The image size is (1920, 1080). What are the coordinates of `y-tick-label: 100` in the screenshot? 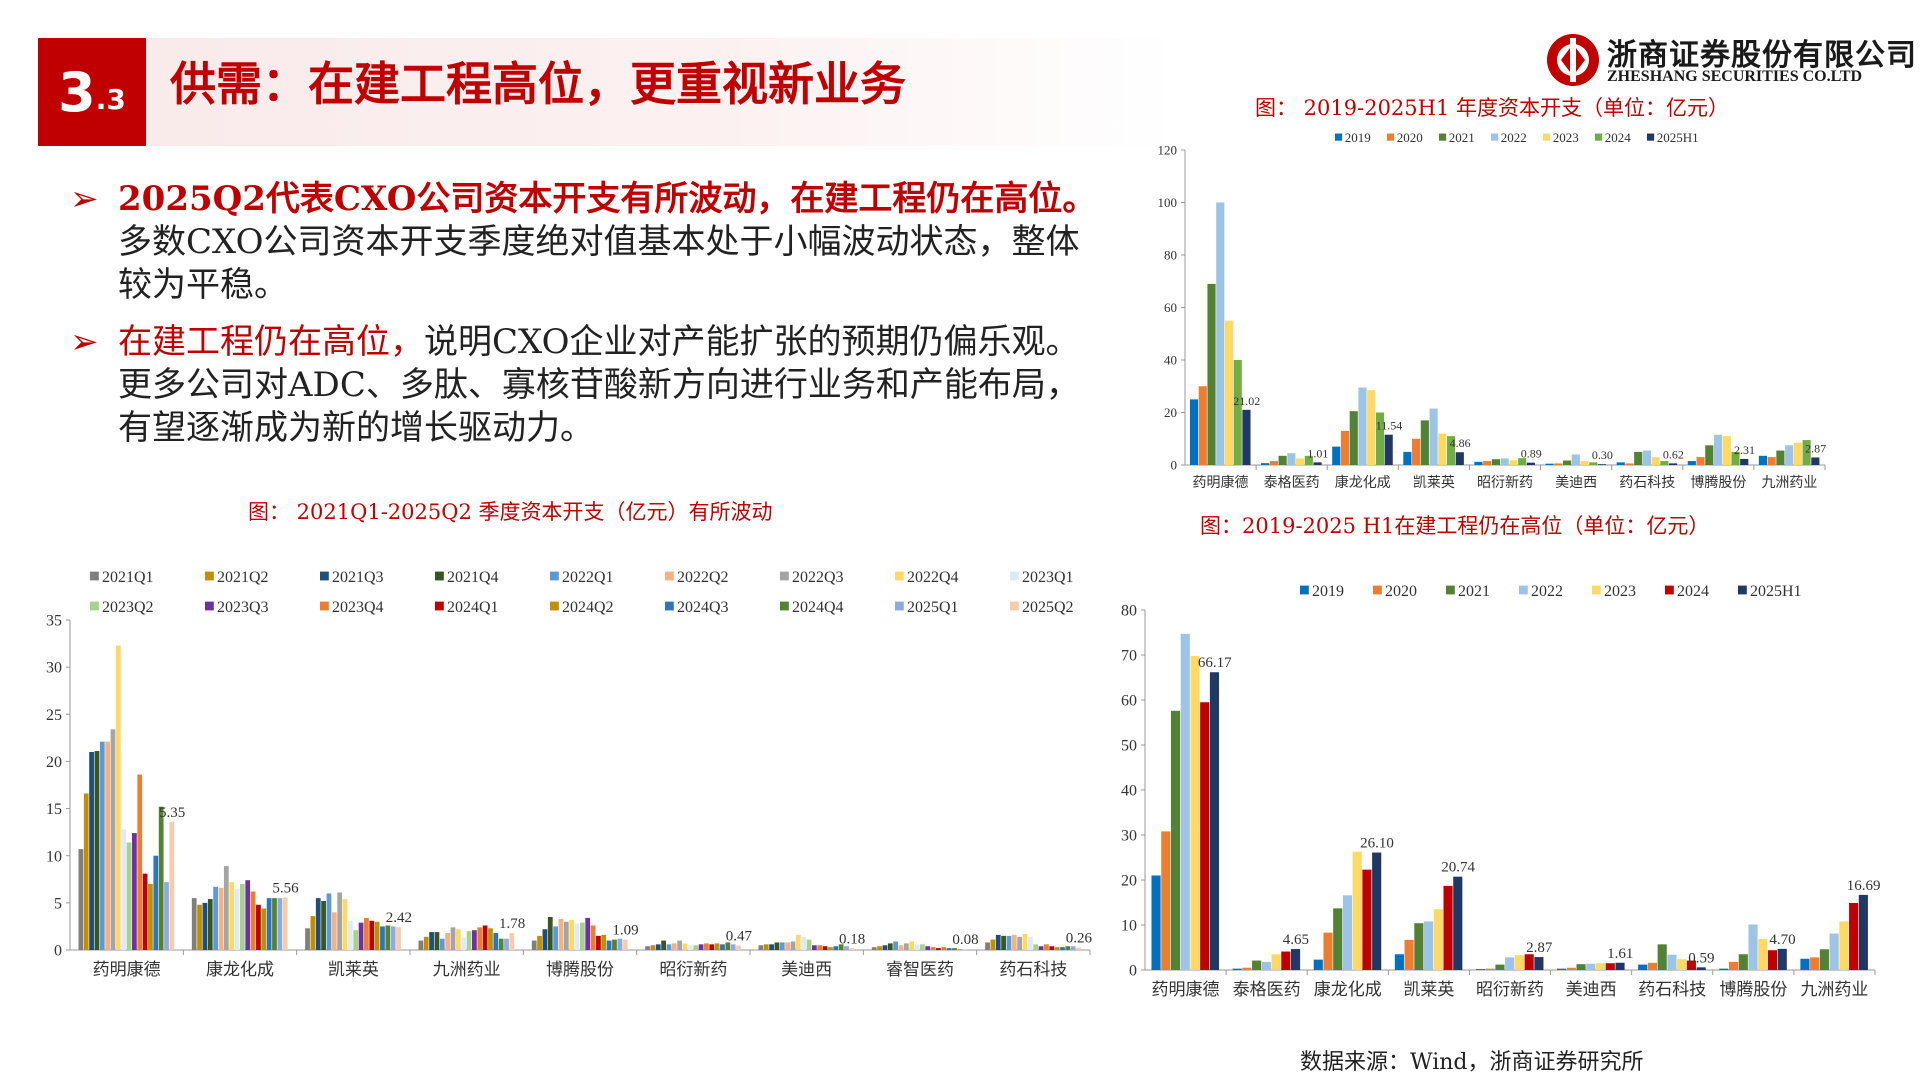 It's located at (1168, 202).